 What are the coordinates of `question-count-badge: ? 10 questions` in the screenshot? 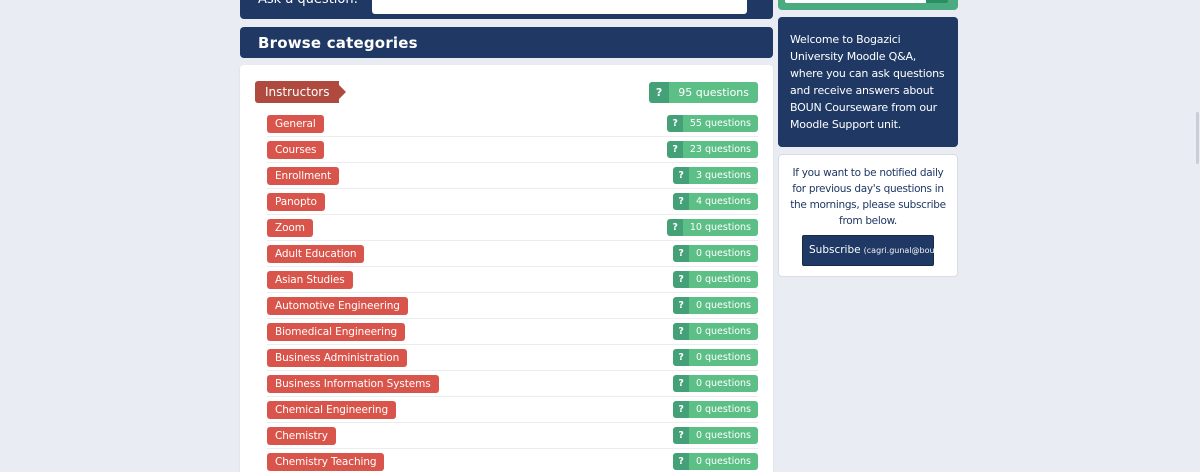 It's located at (712, 227).